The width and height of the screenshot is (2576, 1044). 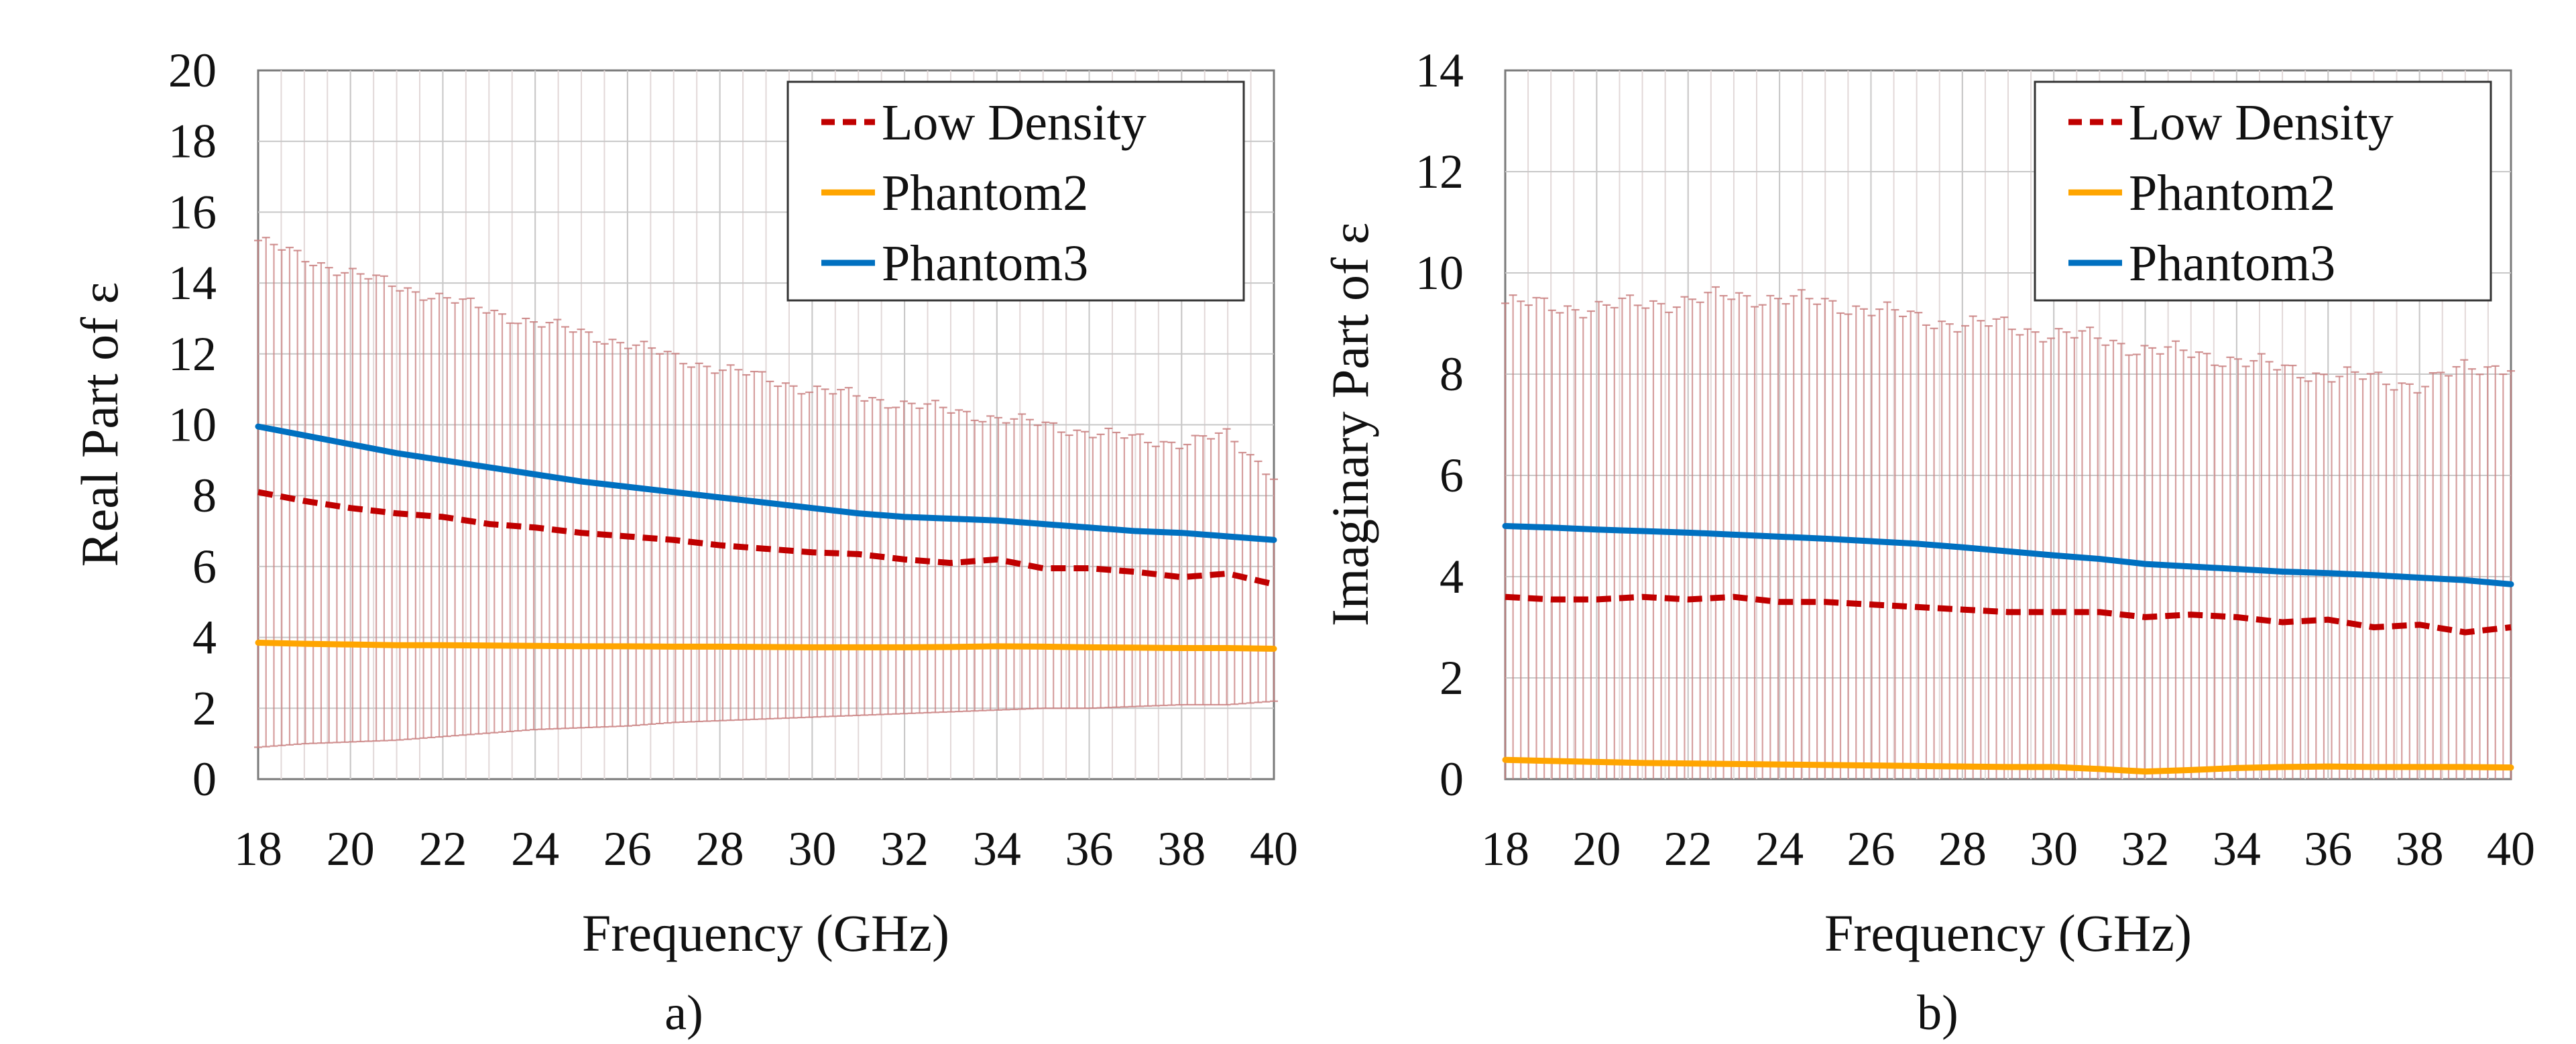 What do you see at coordinates (192, 212) in the screenshot?
I see `y-tick-label: 16` at bounding box center [192, 212].